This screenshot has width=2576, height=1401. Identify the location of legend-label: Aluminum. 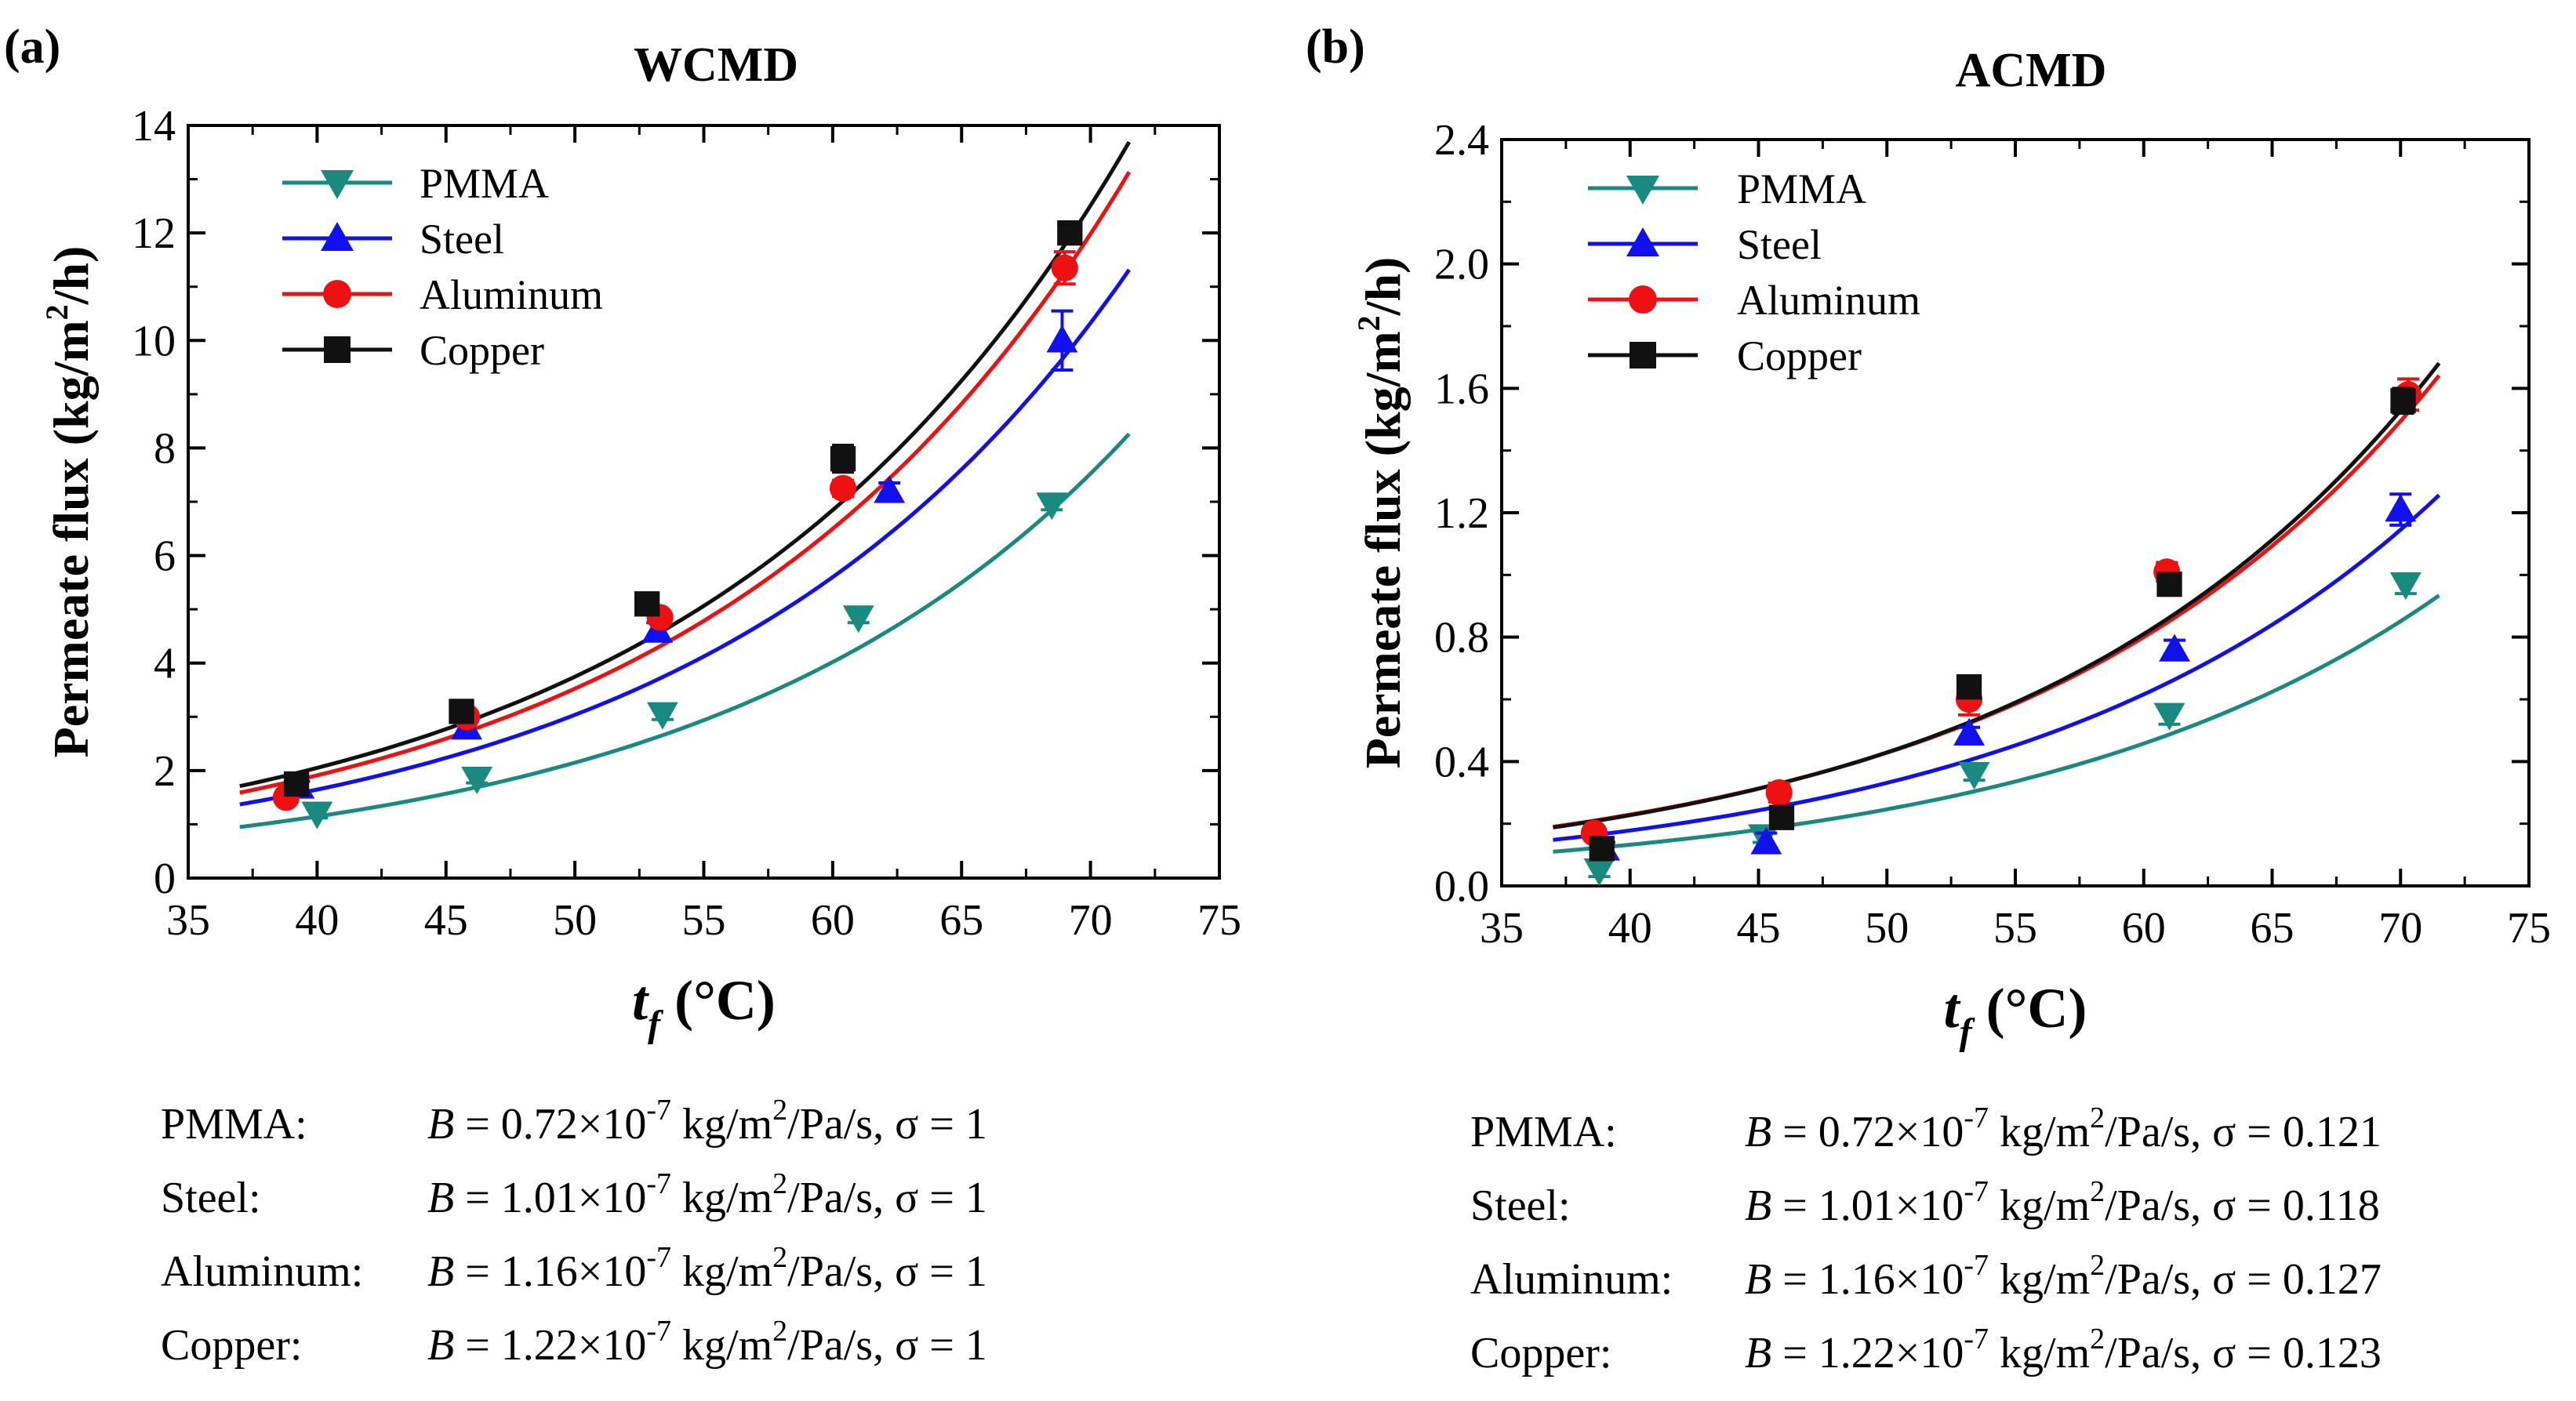
(1828, 300).